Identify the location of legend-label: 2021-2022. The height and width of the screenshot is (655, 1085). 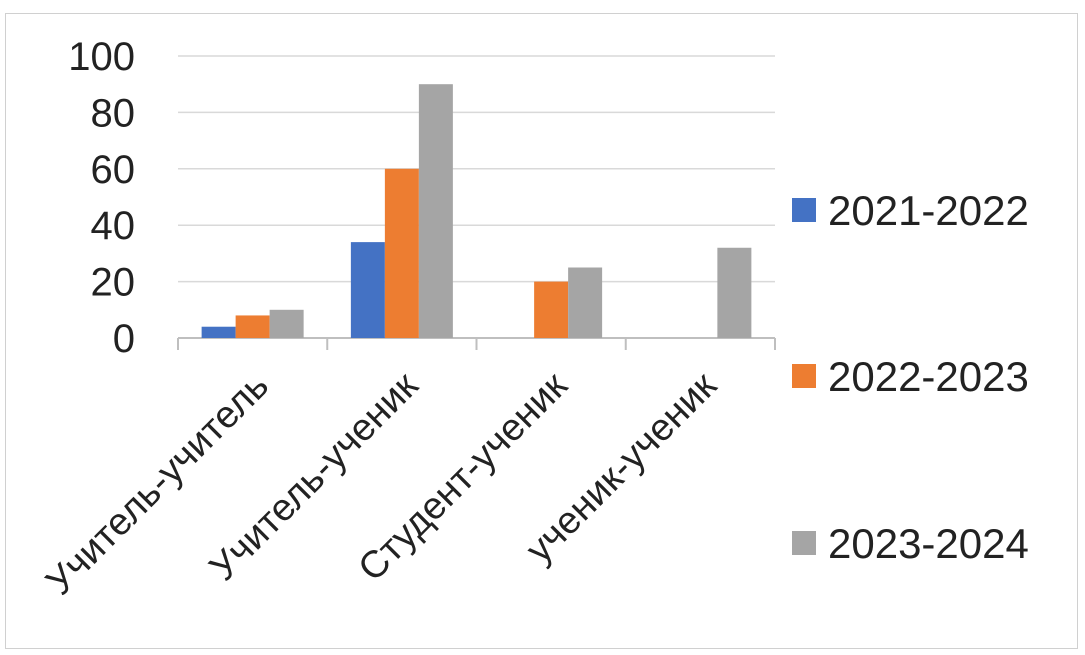
(928, 210).